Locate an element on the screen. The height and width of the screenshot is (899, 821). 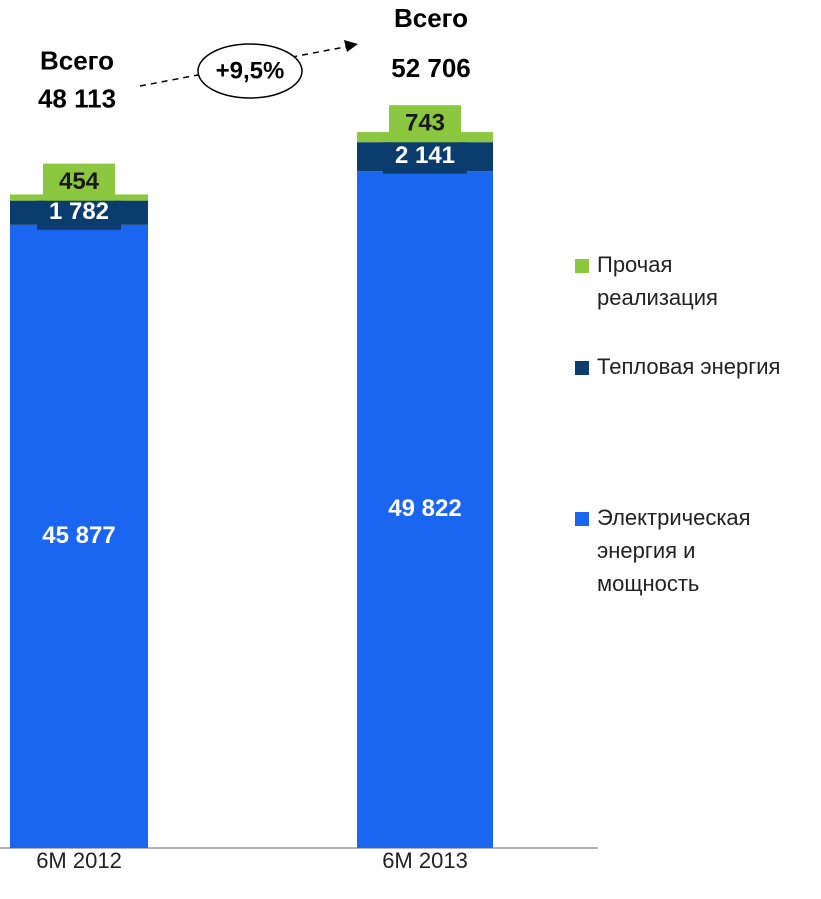
x-tick-label: 6M 2013 is located at coordinates (425, 860).